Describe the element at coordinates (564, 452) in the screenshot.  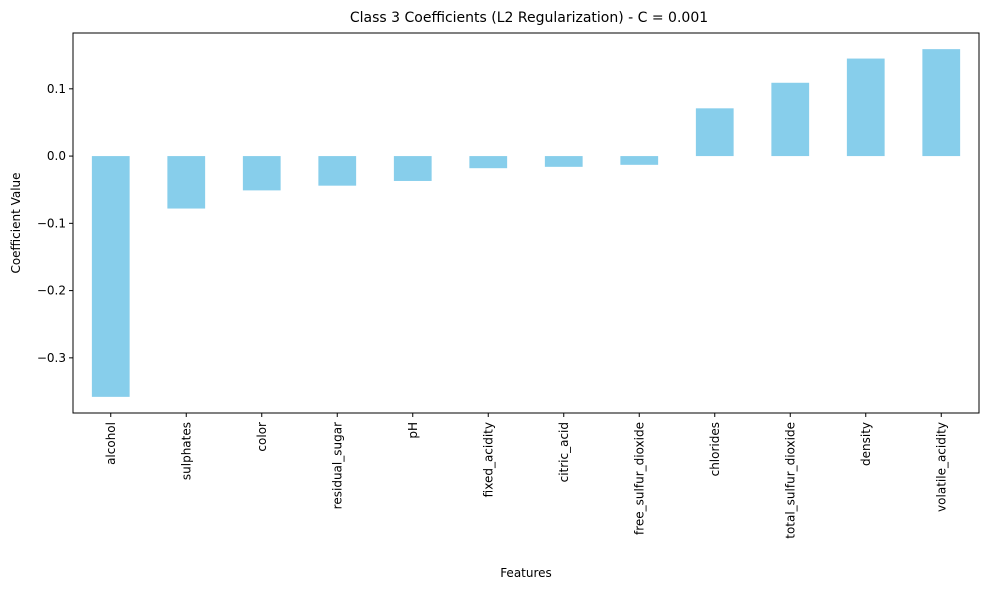
I see `x-tick-label: citric_acid` at that location.